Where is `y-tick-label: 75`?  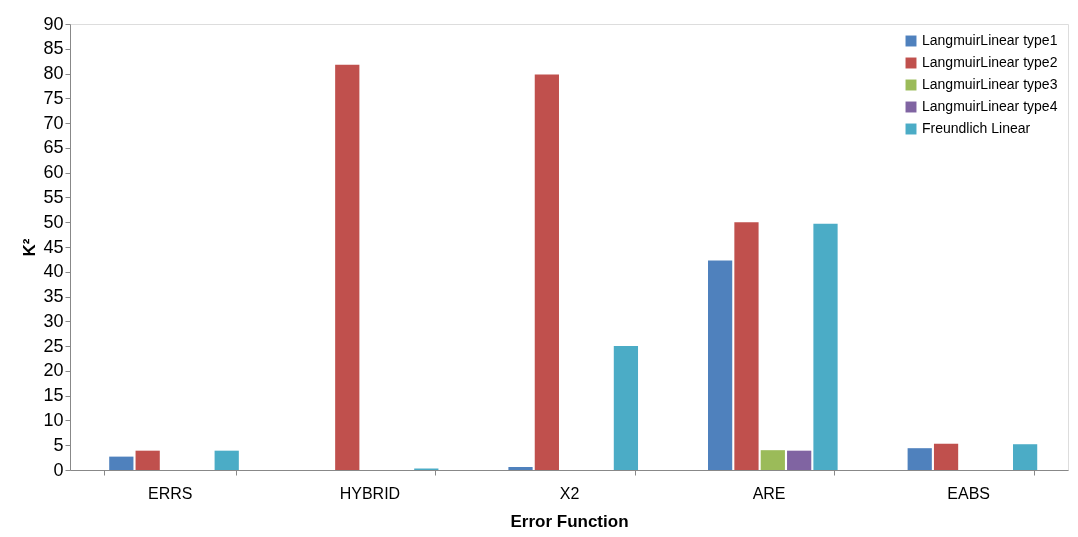 y-tick-label: 75 is located at coordinates (53, 97).